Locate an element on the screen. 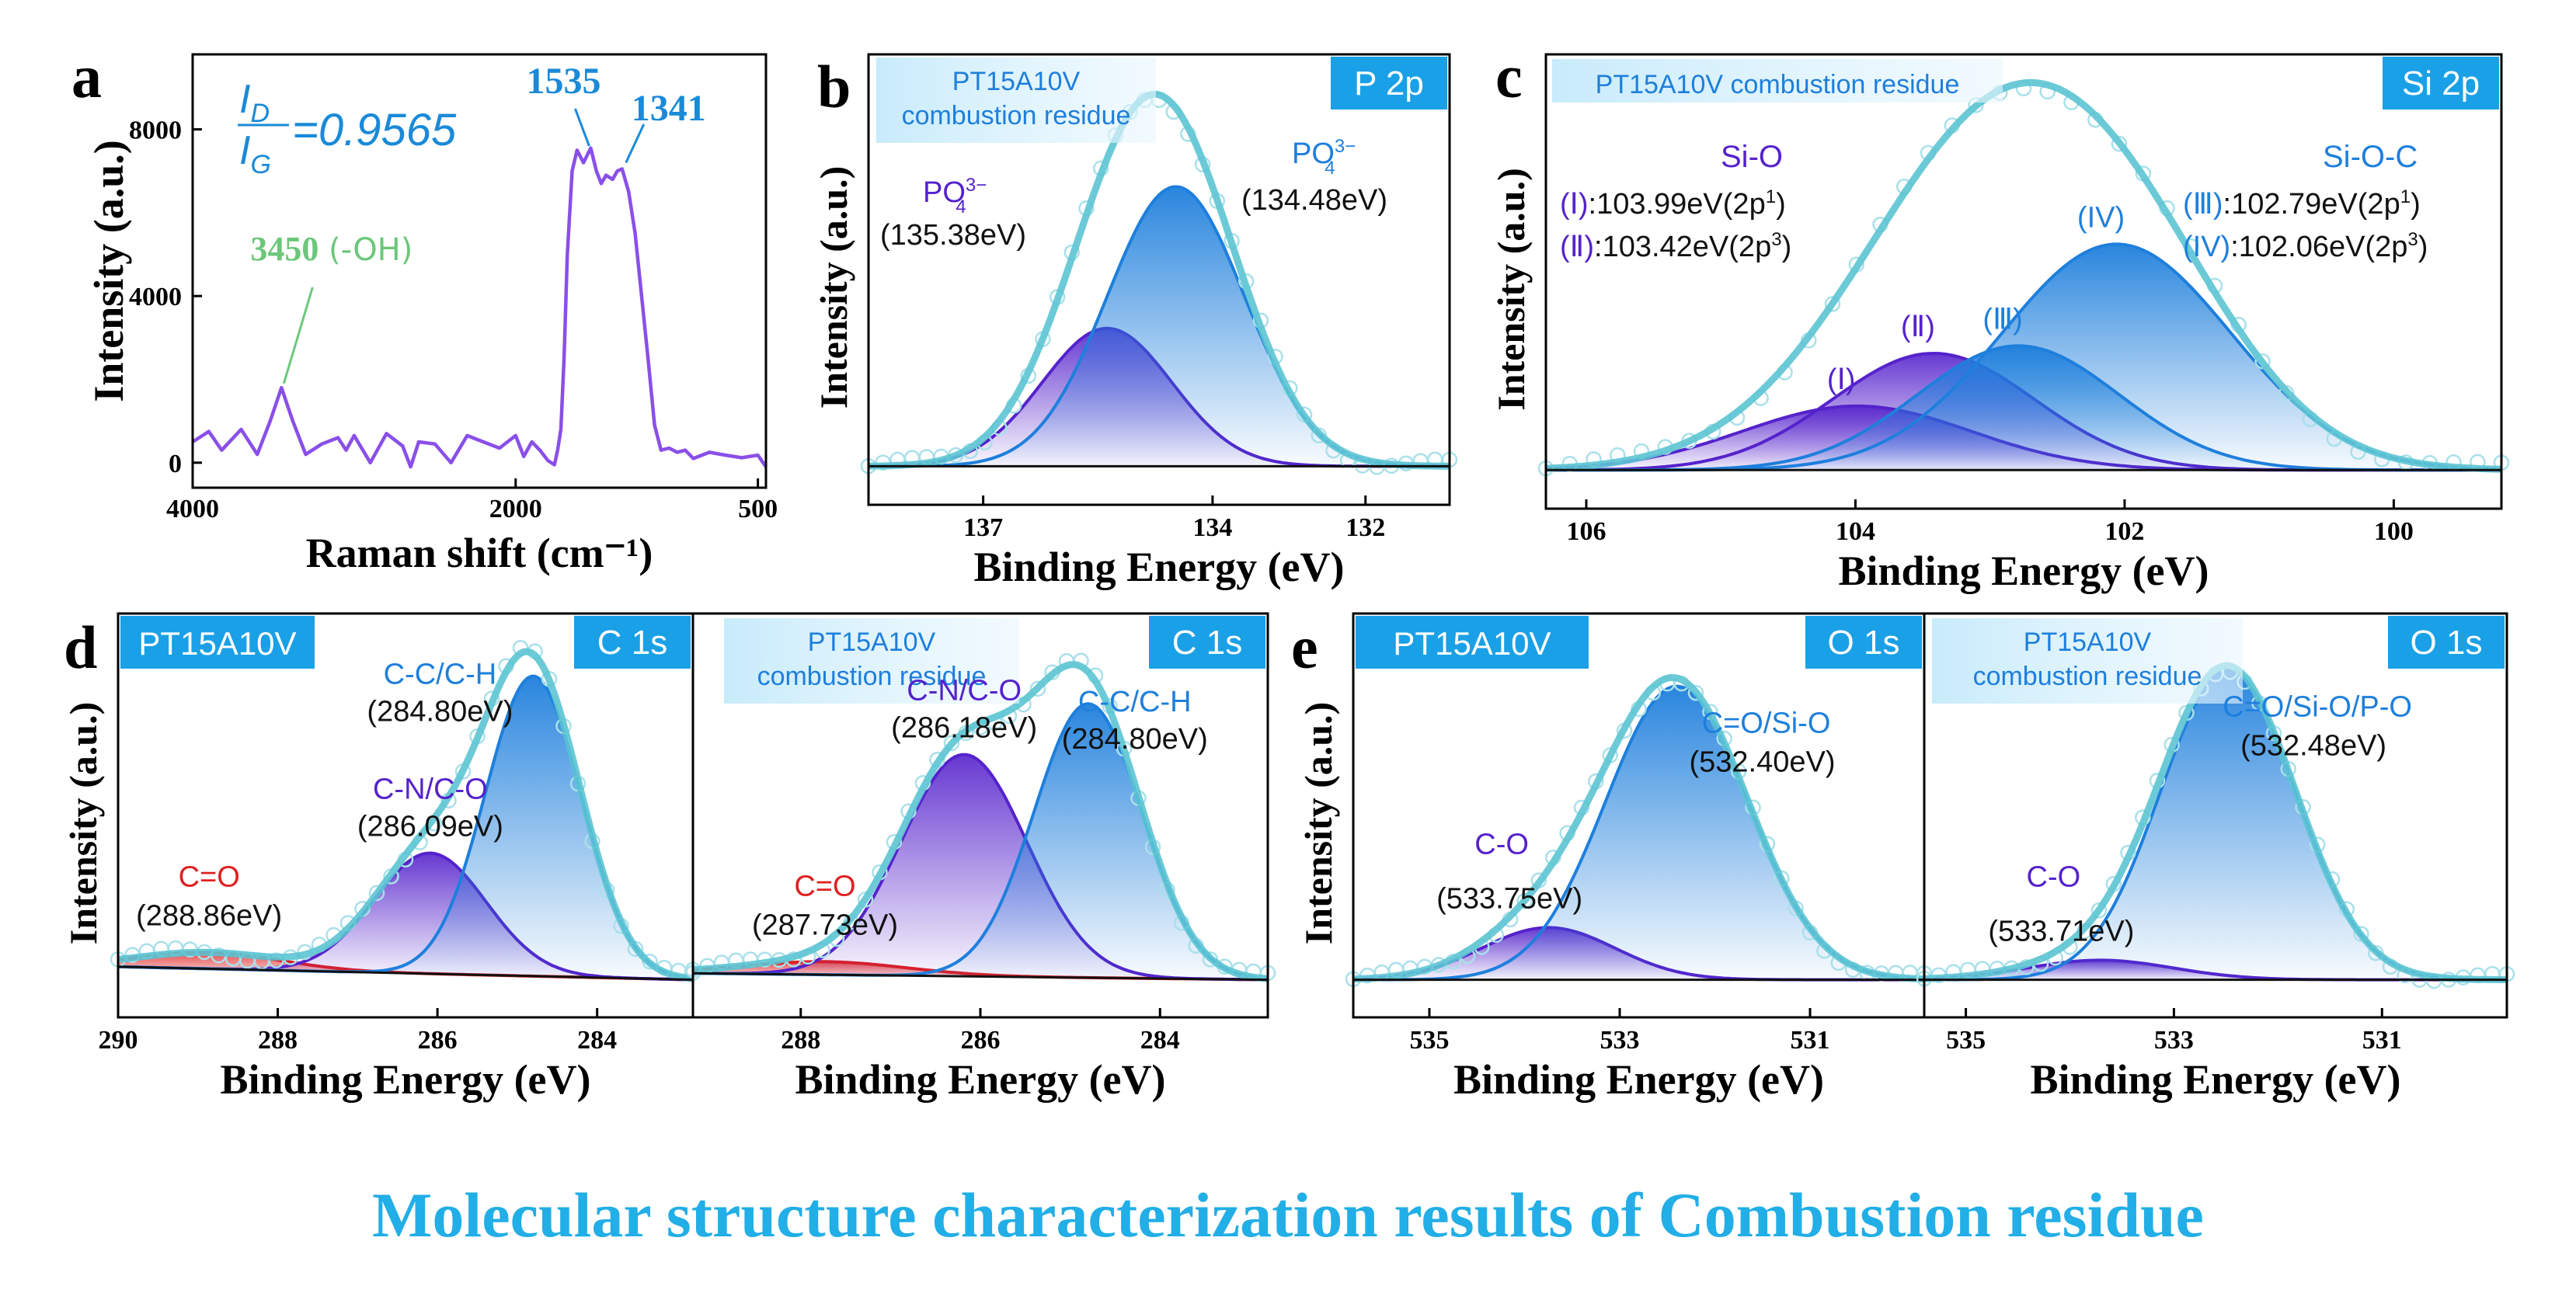 This screenshot has width=2576, height=1314. peak-label-0: (135.38eV) is located at coordinates (953, 235).